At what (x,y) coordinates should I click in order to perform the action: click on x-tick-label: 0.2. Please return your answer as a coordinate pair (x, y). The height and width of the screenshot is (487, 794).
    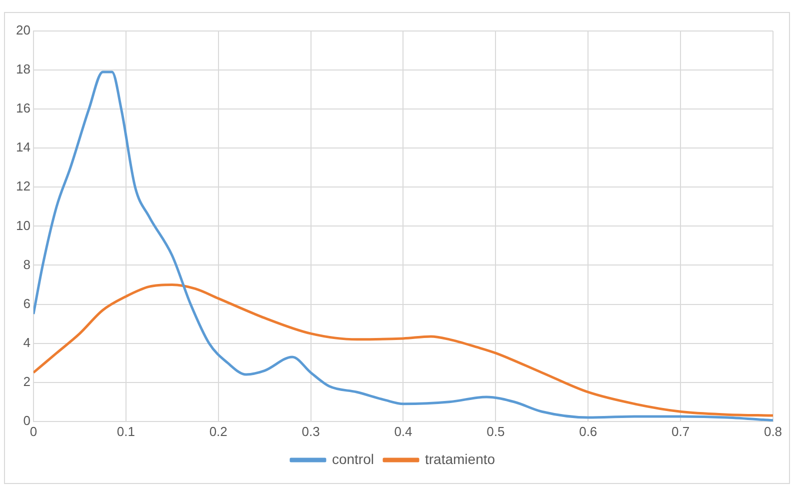
    Looking at the image, I should click on (218, 431).